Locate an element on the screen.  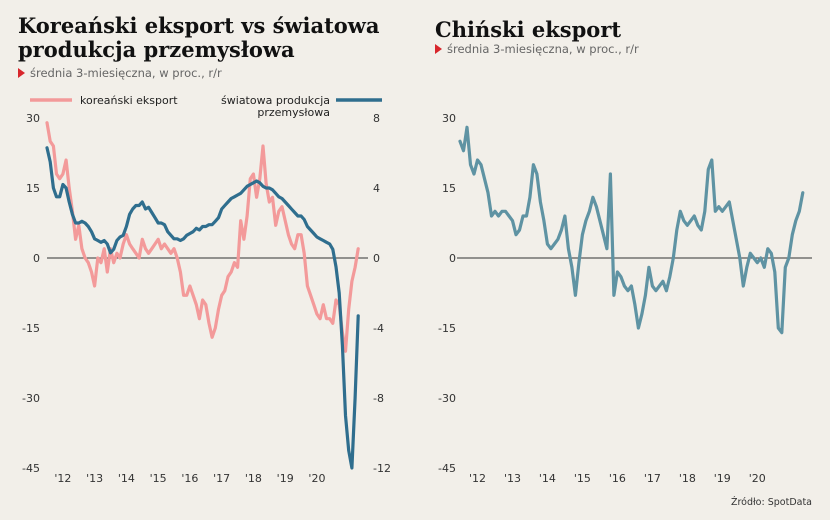
left-y-tick-label: 0 is located at coordinates (36, 258).